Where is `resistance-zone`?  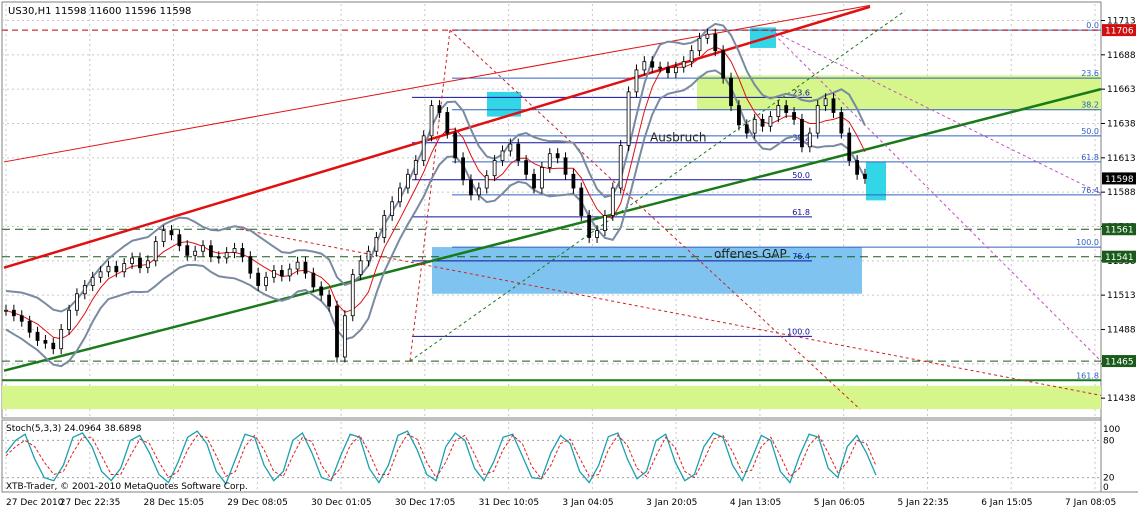
resistance-zone is located at coordinates (899, 92).